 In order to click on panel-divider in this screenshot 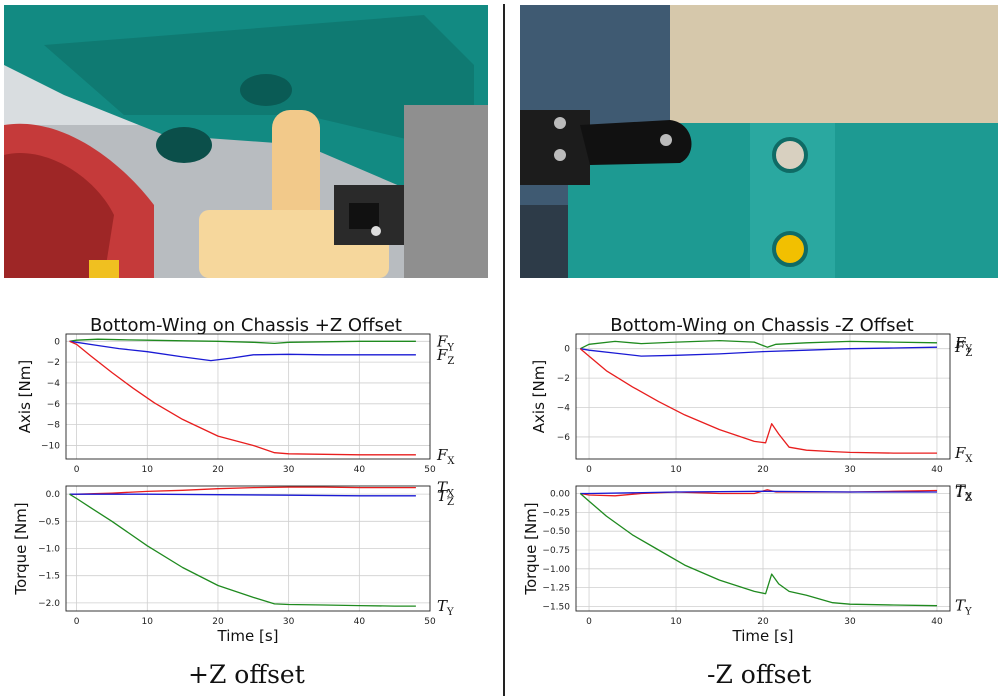, I will do `click(504, 350)`.